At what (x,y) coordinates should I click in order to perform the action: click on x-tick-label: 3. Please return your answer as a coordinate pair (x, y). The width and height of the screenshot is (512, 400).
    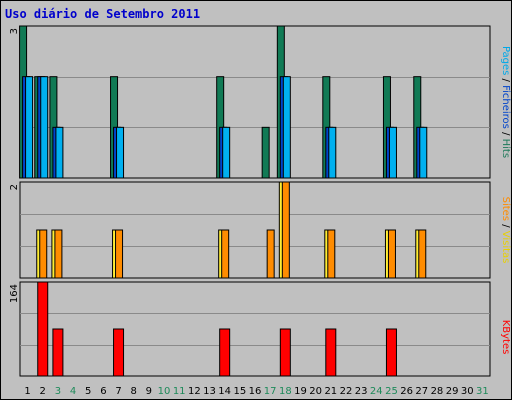
    Looking at the image, I should click on (58, 391).